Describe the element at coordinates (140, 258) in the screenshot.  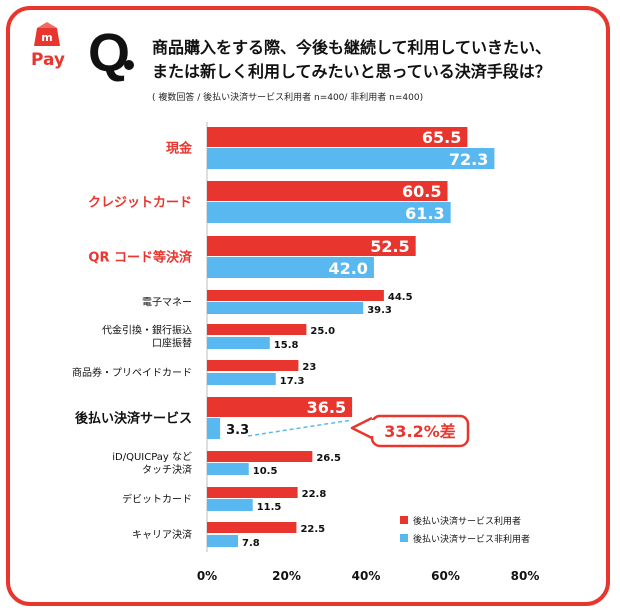
I see `category-label: QR コード等決済` at that location.